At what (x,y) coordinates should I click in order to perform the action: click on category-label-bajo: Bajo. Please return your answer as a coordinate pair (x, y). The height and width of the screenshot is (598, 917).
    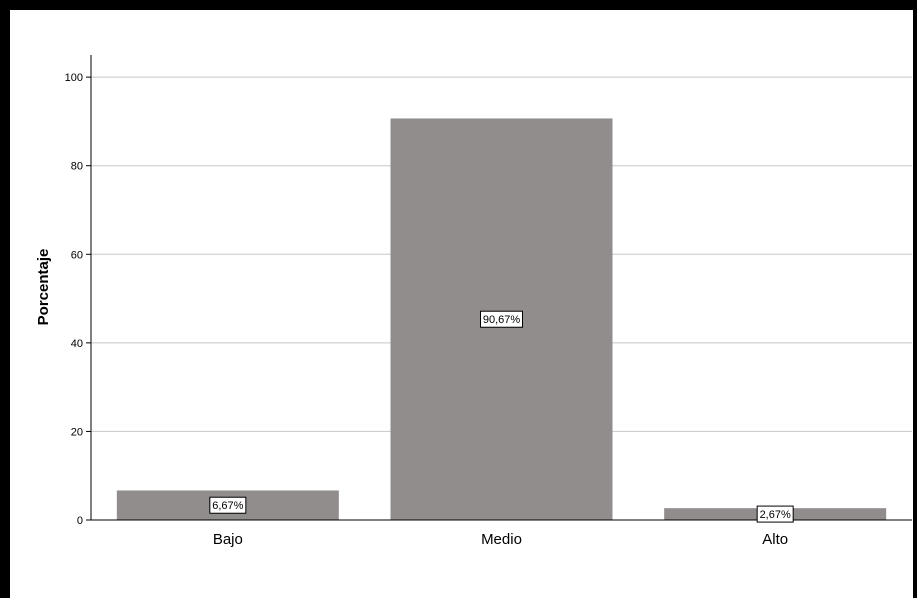
    Looking at the image, I should click on (228, 539).